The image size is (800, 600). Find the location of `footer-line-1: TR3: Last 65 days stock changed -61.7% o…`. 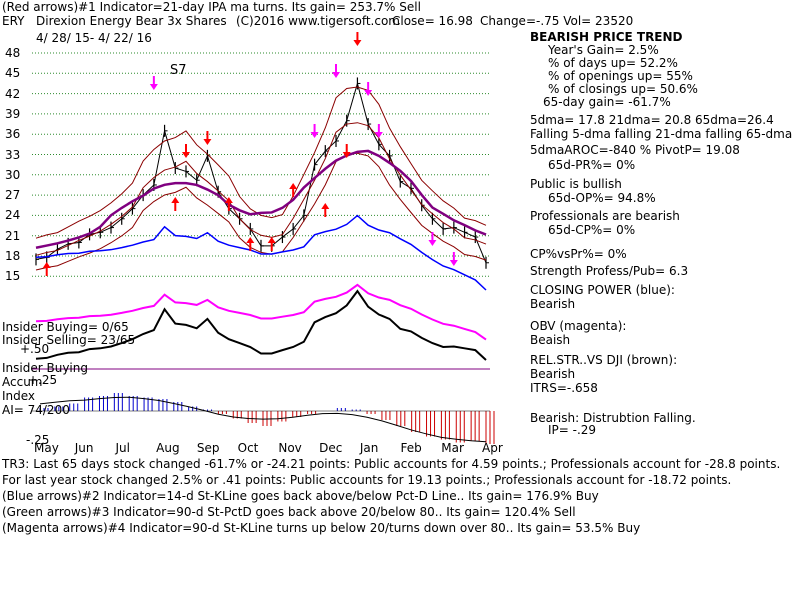

footer-line-1: TR3: Last 65 days stock changed -61.7% o… is located at coordinates (391, 464).